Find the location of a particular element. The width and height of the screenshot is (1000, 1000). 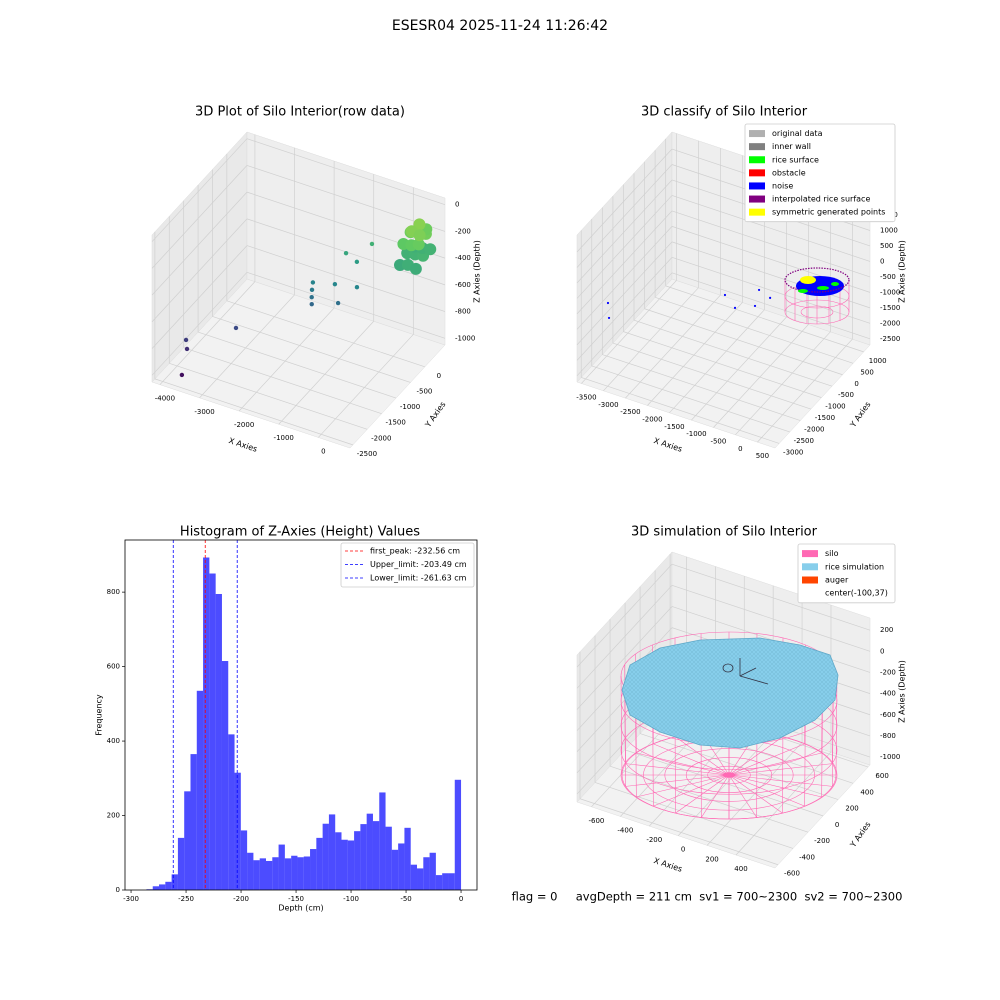

y-tick-label: -500 is located at coordinates (846, 395).